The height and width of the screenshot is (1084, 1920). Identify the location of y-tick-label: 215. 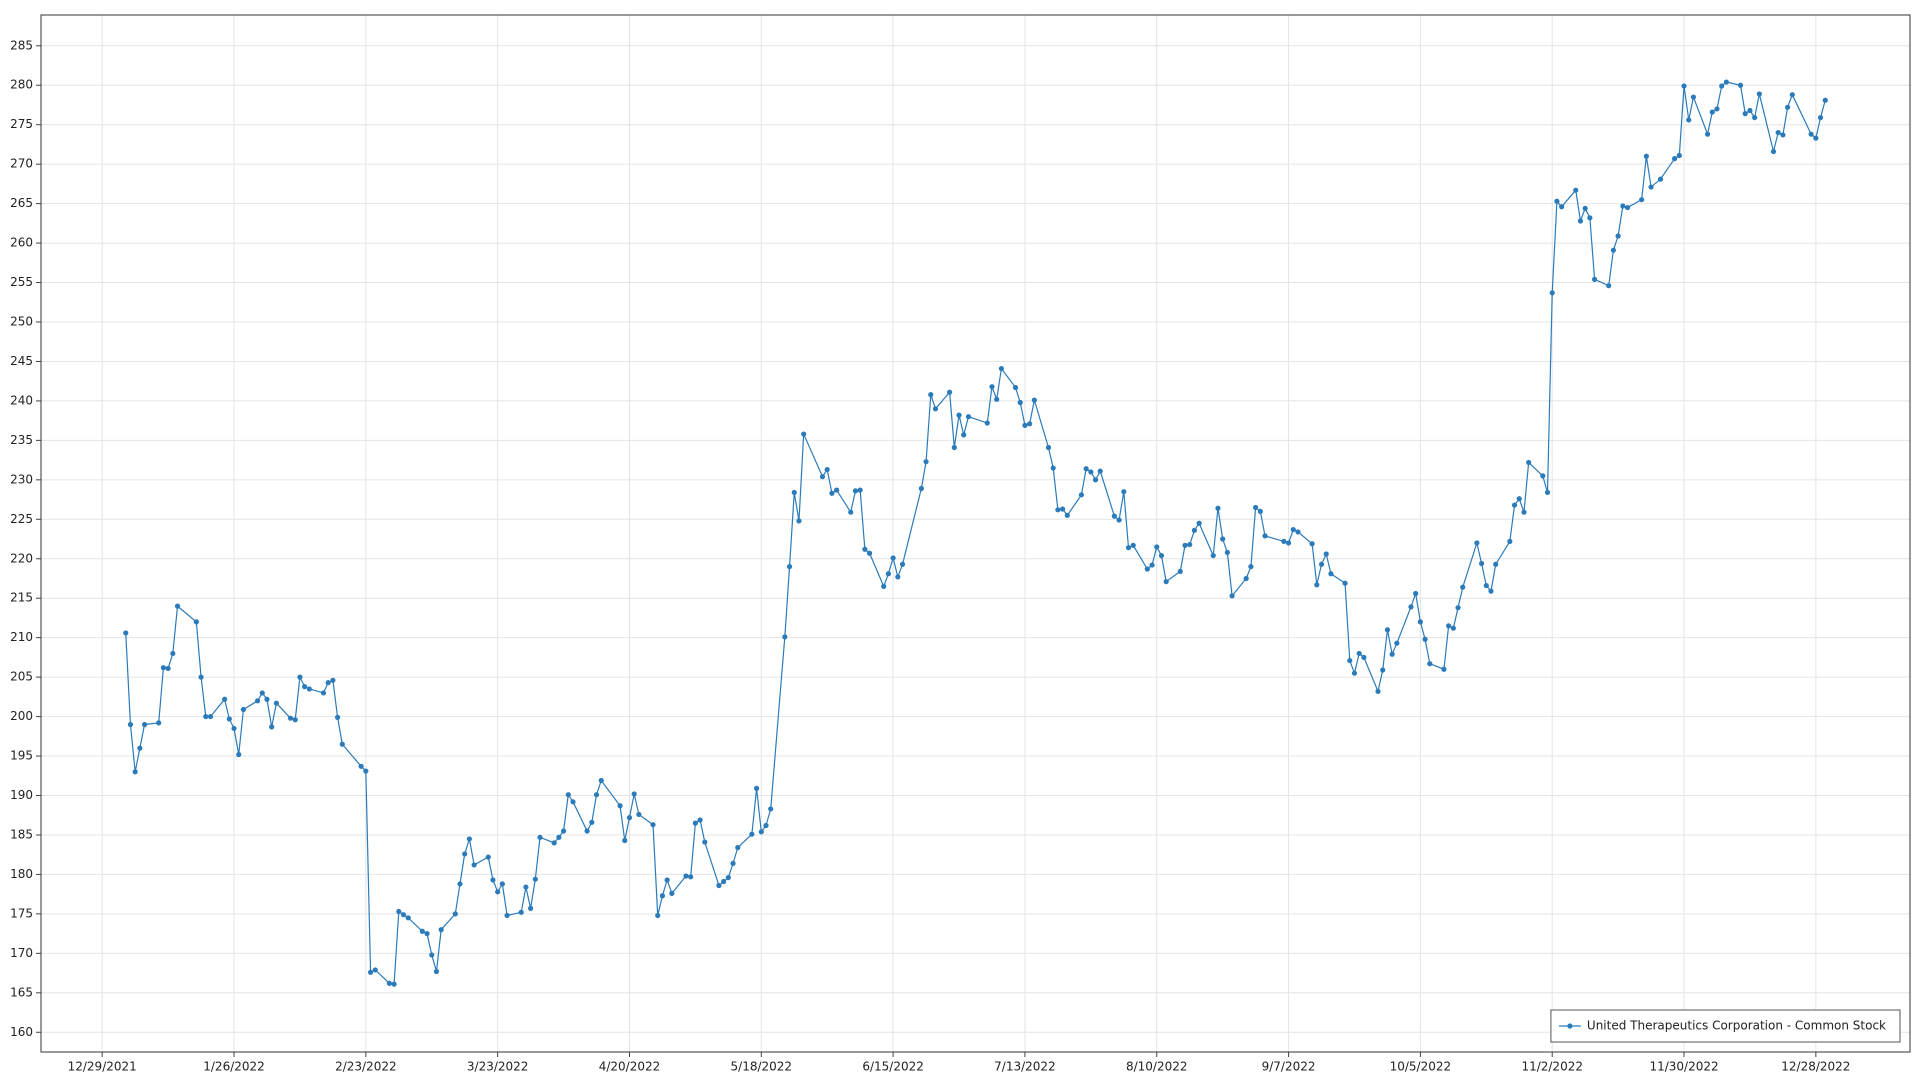
(21, 598).